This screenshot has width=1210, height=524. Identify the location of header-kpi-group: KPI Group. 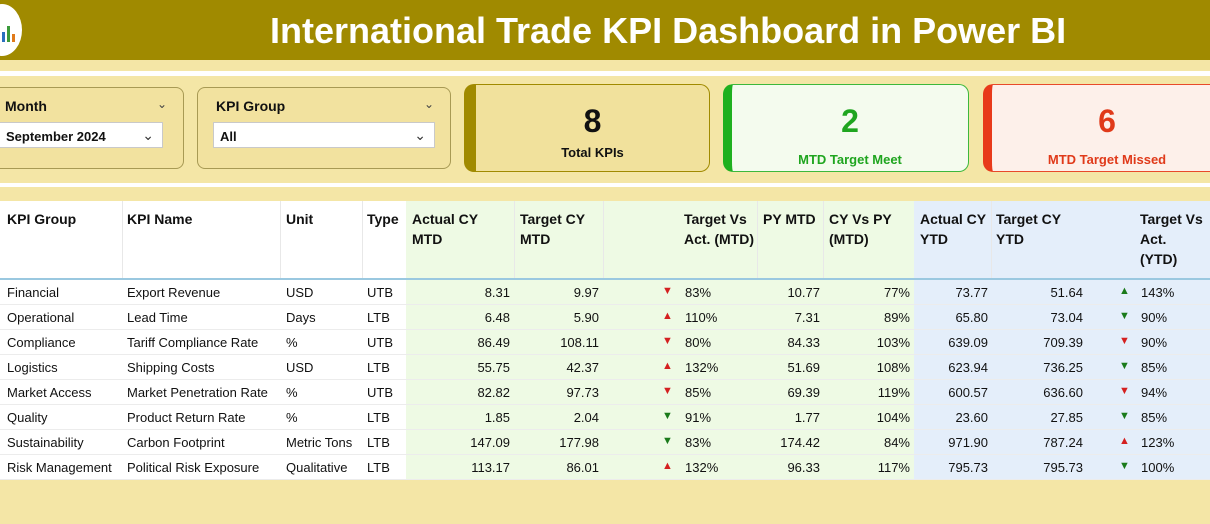
(42, 219).